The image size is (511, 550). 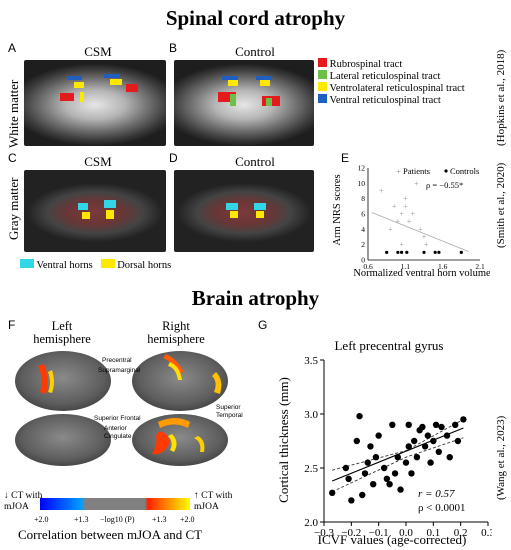 I want to click on chart-e-legend: + Patients Controls, so click(x=437, y=171).